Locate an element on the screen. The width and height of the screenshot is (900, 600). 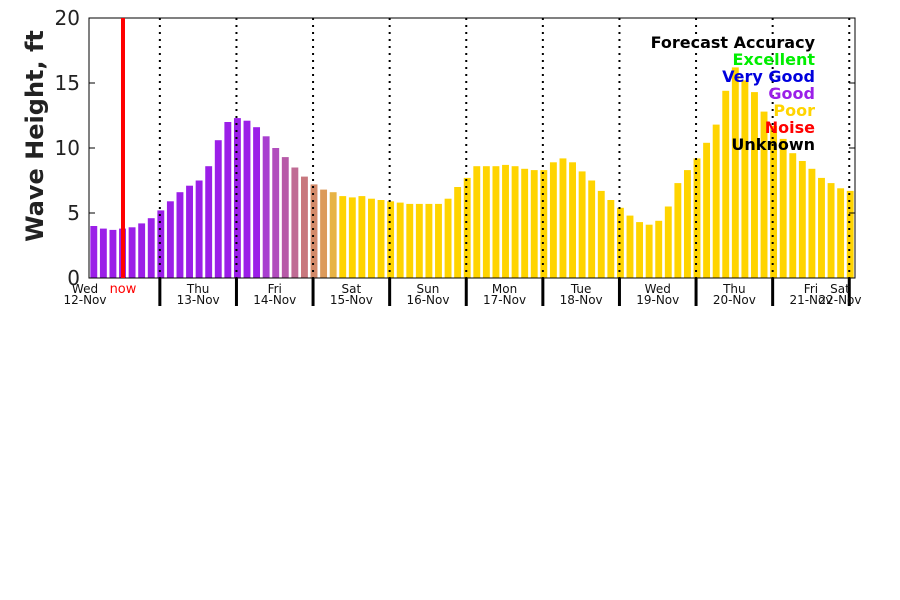
day-date-label: 19-Nov is located at coordinates (657, 300).